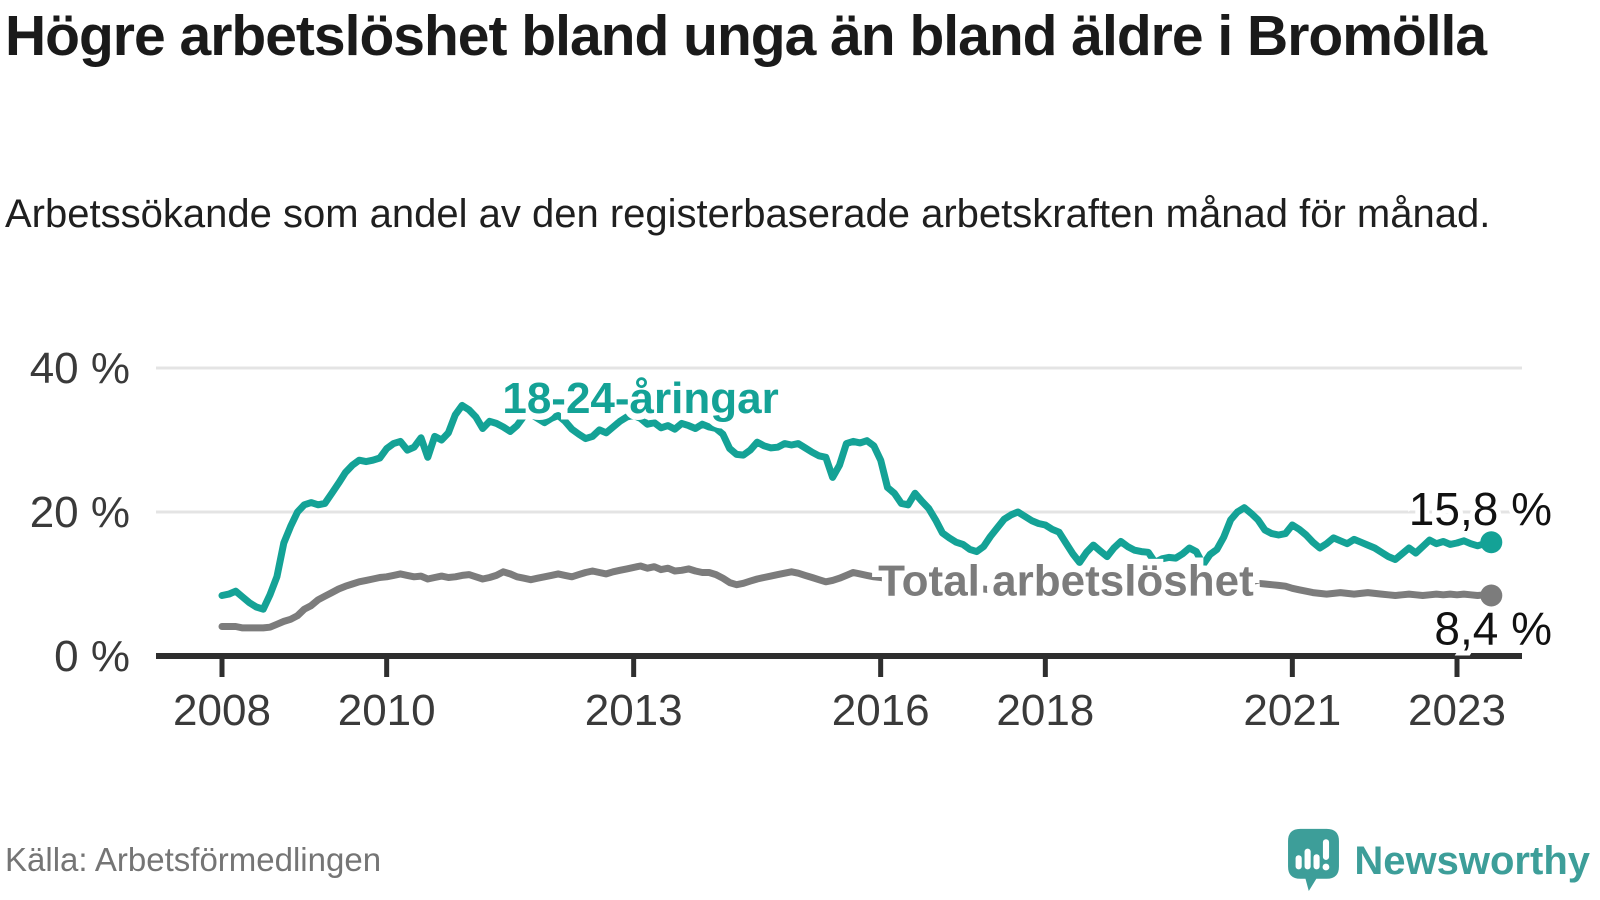  Describe the element at coordinates (80, 512) in the screenshot. I see `y-tick-label-20: 20 %` at that location.